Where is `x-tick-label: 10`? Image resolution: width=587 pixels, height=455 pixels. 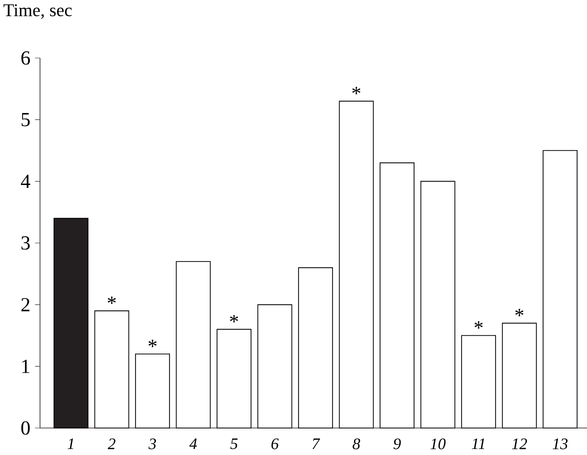 x-tick-label: 10 is located at coordinates (438, 444).